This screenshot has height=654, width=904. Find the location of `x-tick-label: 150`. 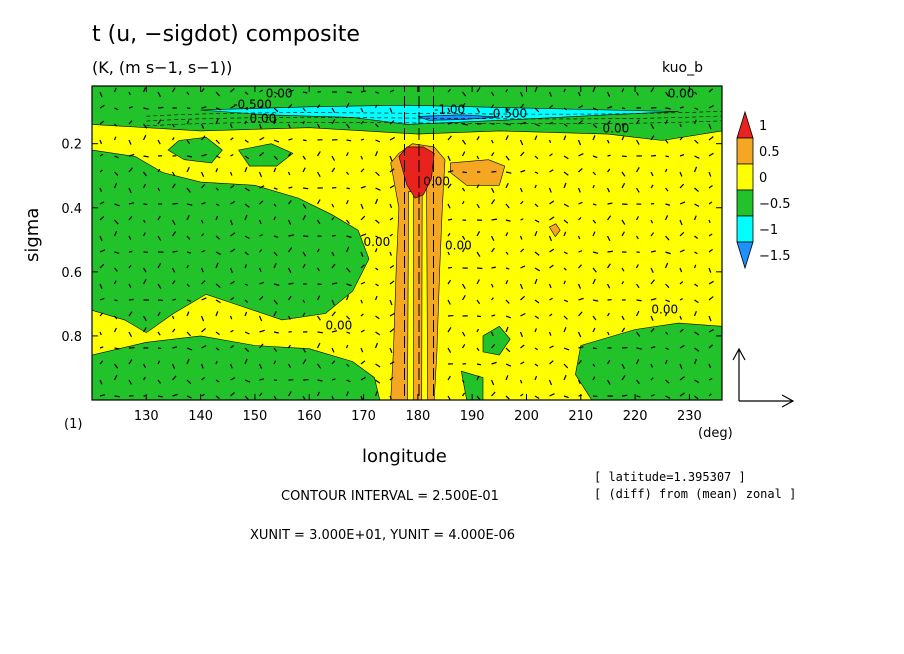

x-tick-label: 150 is located at coordinates (255, 416).